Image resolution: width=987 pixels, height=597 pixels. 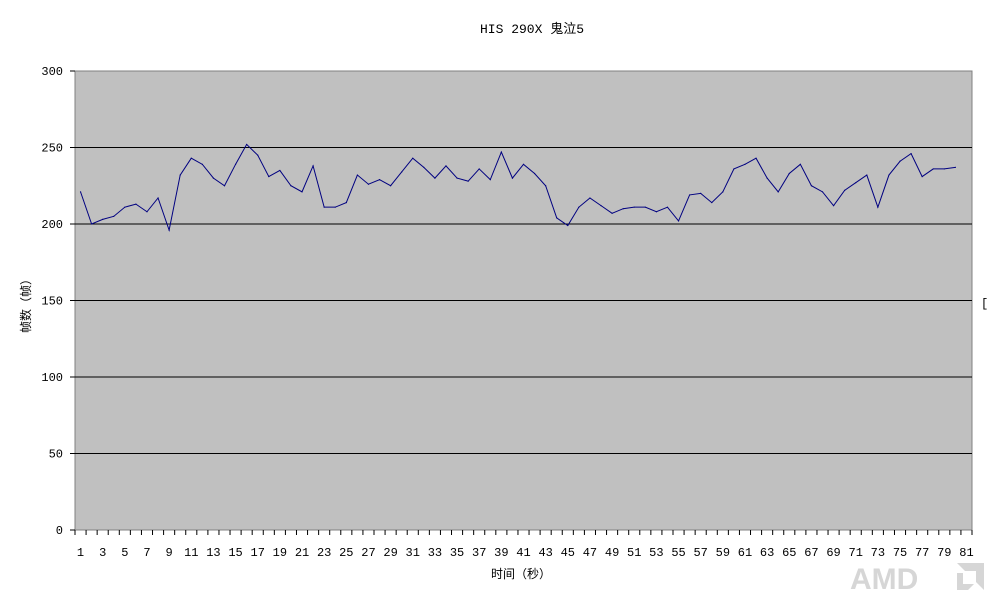 What do you see at coordinates (457, 553) in the screenshot?
I see `x-tick-label: 35` at bounding box center [457, 553].